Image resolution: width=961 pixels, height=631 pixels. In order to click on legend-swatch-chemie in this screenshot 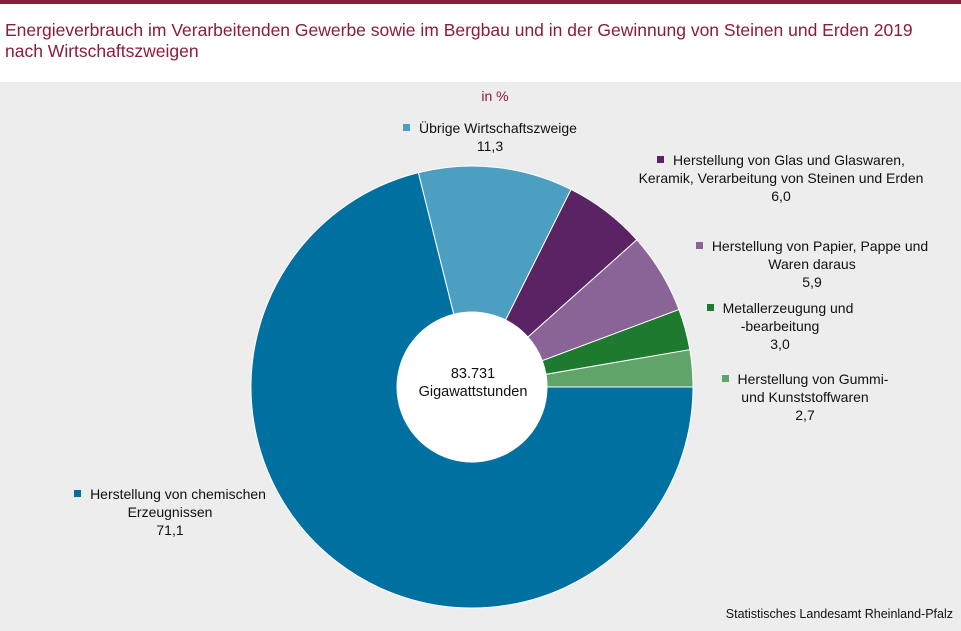, I will do `click(78, 493)`.